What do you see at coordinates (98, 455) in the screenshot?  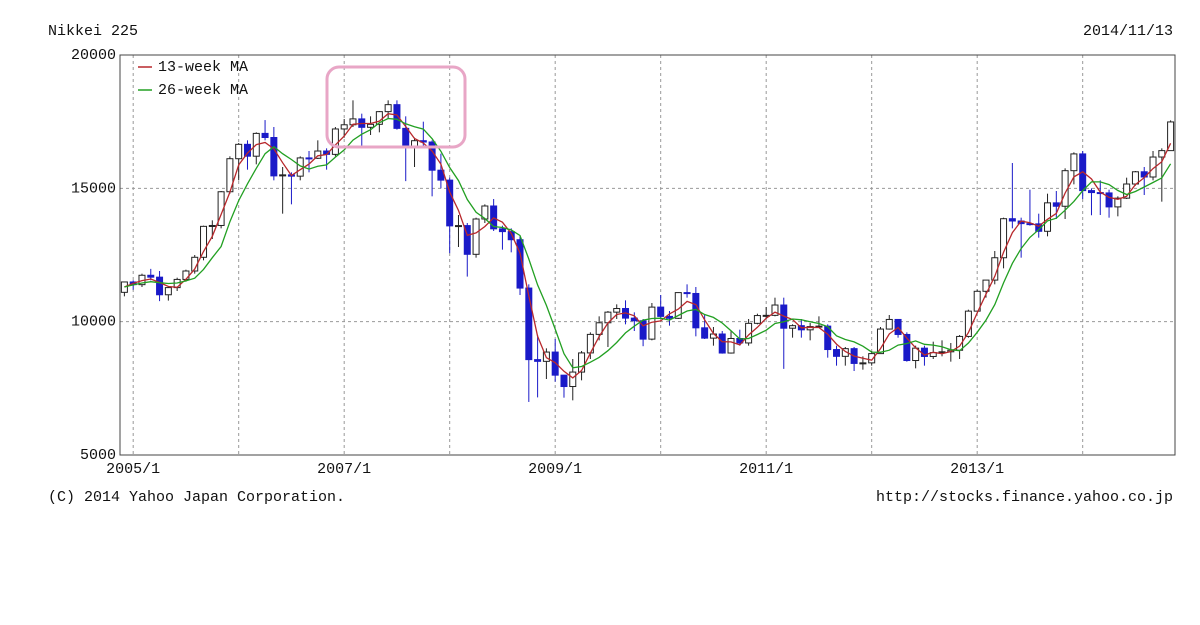 I see `y-tick-label: 5000` at bounding box center [98, 455].